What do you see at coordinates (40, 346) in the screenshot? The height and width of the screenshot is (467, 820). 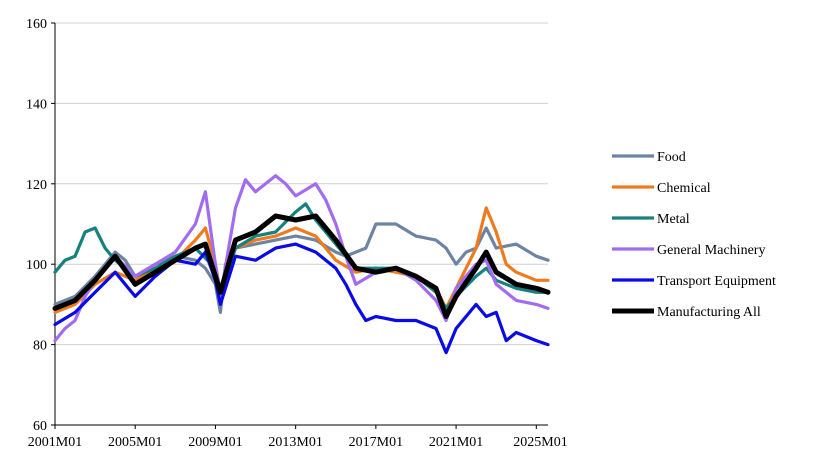 I see `y-tick-label: 80` at bounding box center [40, 346].